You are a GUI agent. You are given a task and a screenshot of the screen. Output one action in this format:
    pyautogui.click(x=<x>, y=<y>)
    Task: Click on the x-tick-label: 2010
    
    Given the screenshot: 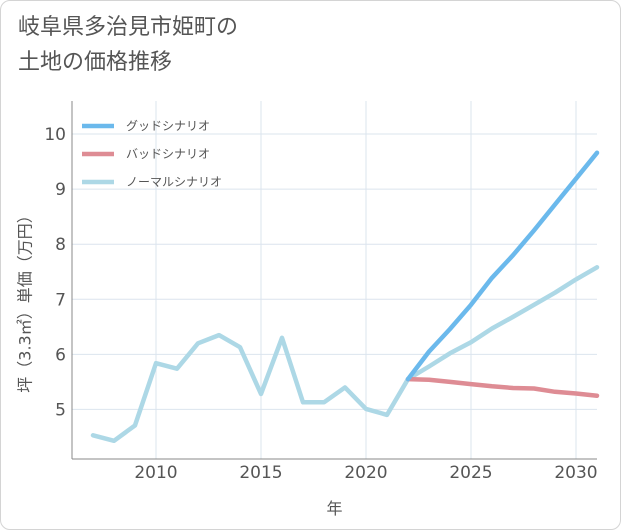 What is the action you would take?
    pyautogui.click(x=155, y=473)
    